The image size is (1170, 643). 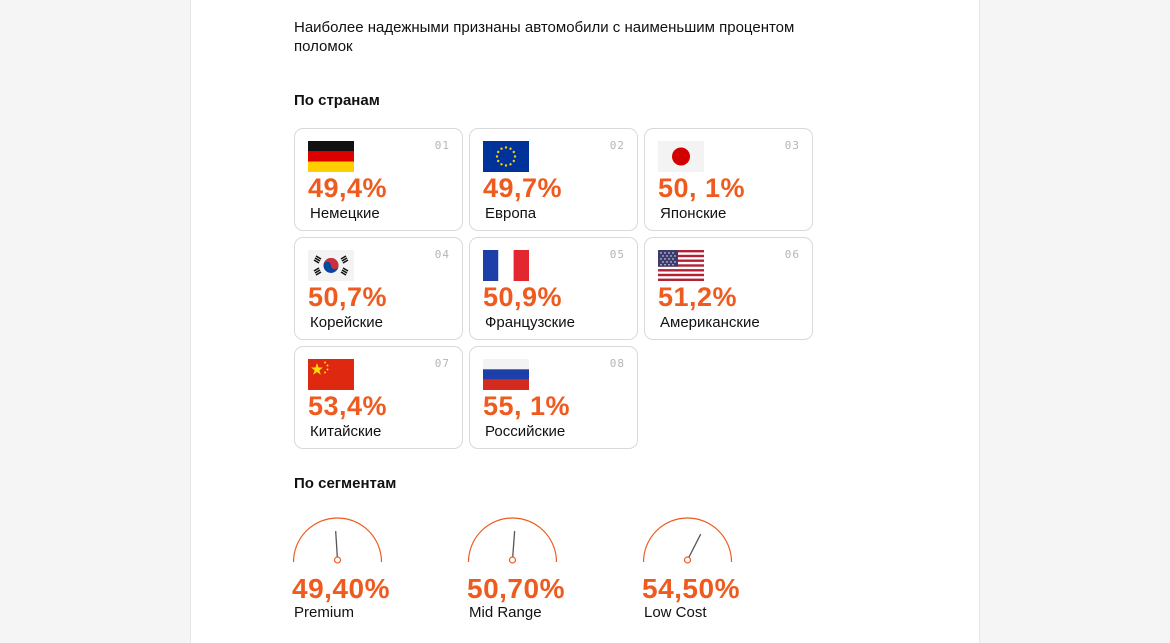 I want to click on card-label: Японские, so click(x=693, y=213).